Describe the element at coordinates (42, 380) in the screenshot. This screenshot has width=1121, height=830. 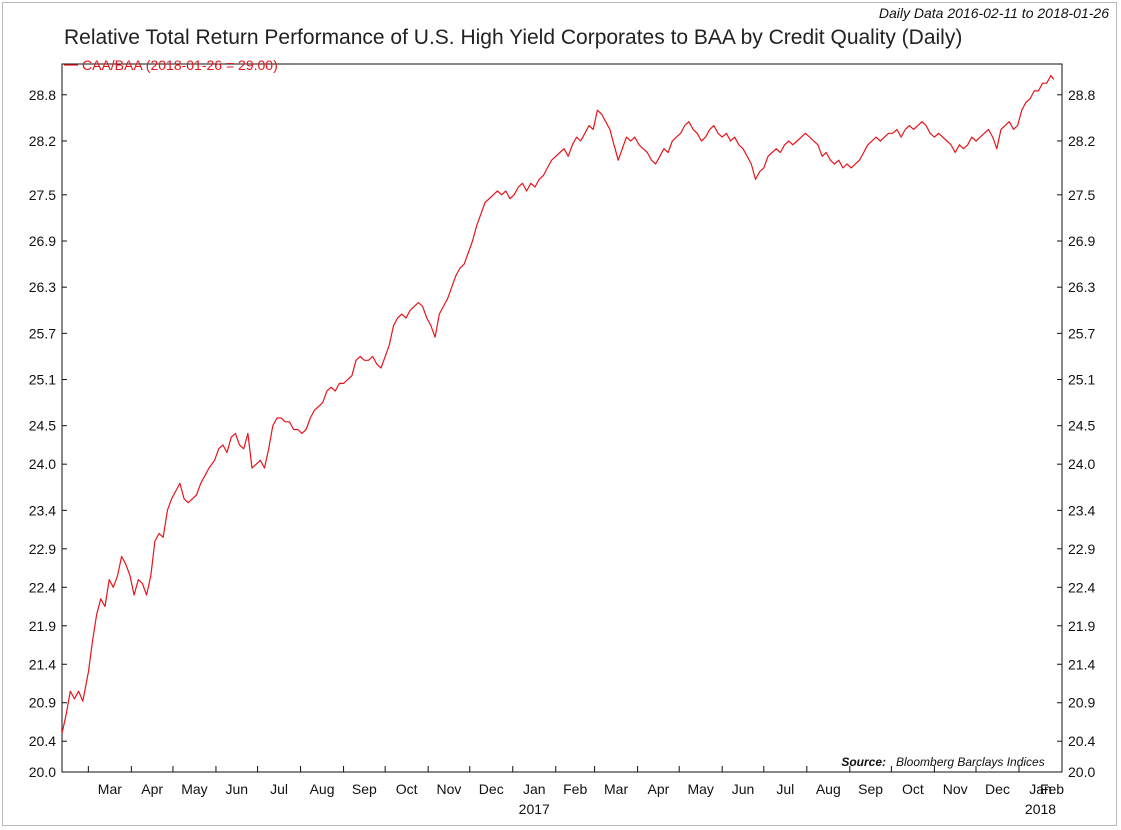
I see `y-tick-label-left: 25.1` at that location.